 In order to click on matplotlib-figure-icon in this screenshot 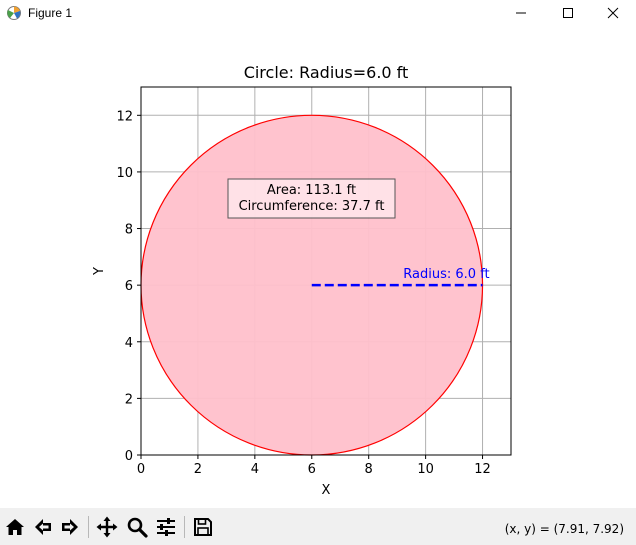, I will do `click(14, 13)`.